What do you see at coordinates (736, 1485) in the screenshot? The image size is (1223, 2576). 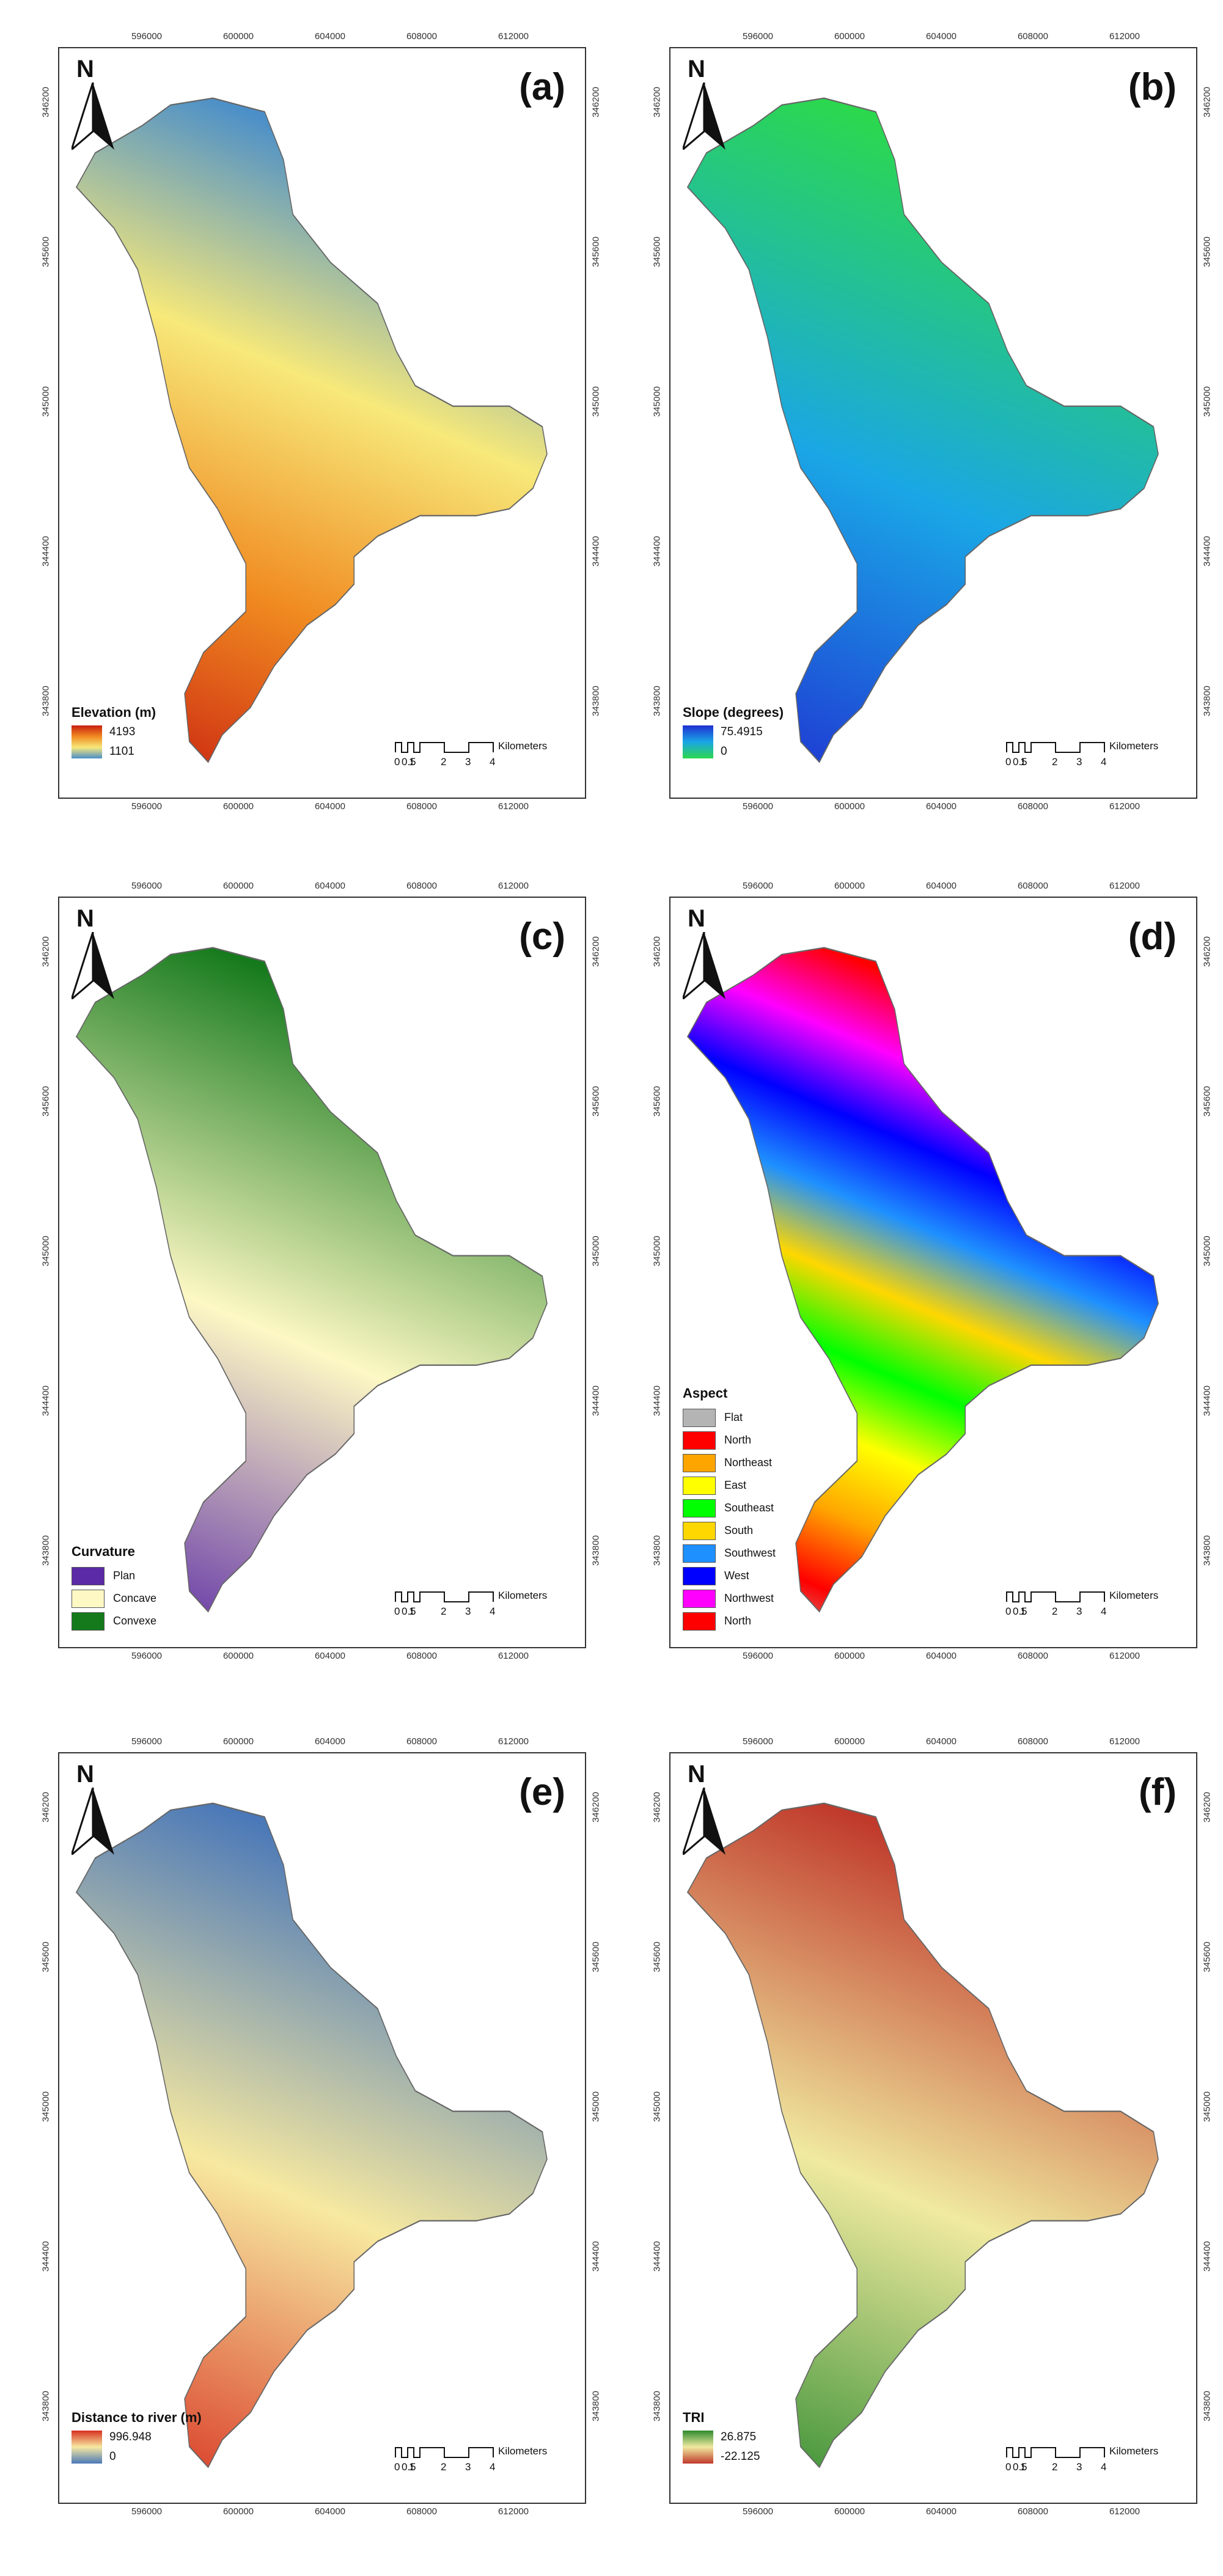 I see `legend-item-label: East` at bounding box center [736, 1485].